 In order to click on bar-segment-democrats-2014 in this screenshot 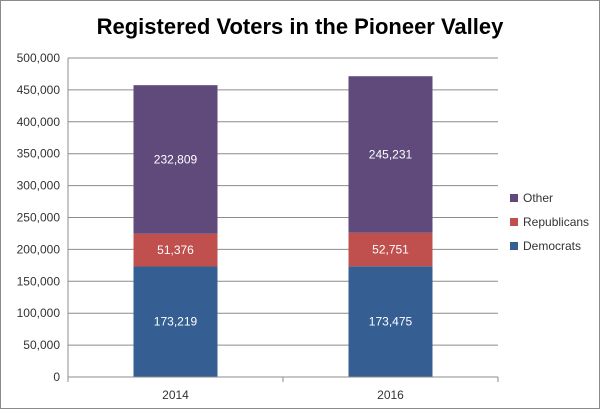, I will do `click(175, 321)`.